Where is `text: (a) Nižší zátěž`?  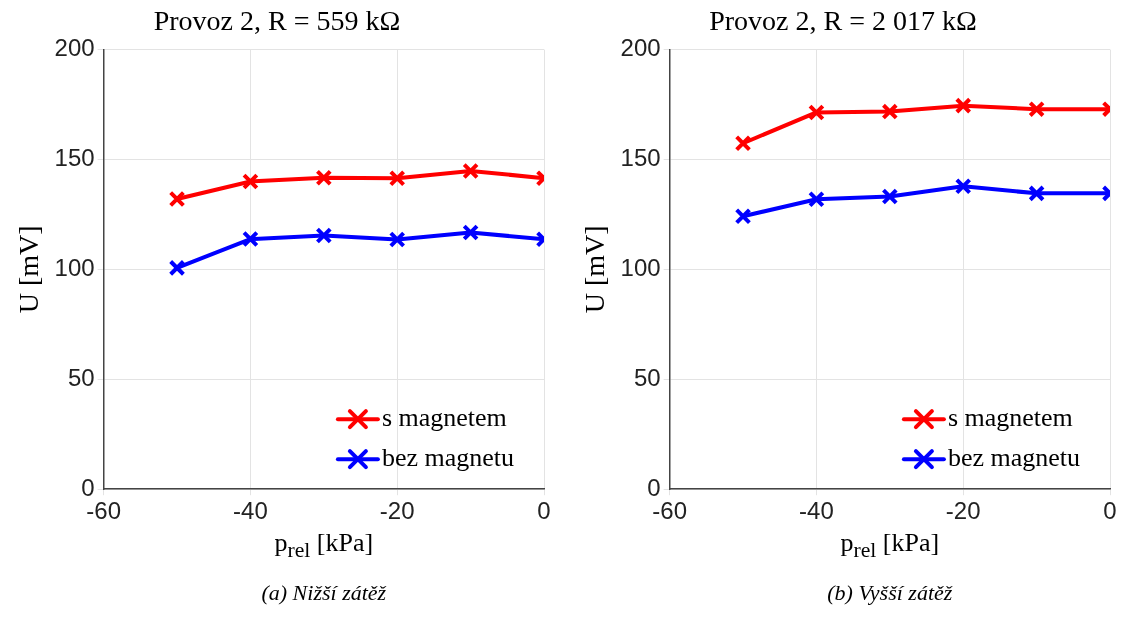
text: (a) Nižší zátěž is located at coordinates (324, 593).